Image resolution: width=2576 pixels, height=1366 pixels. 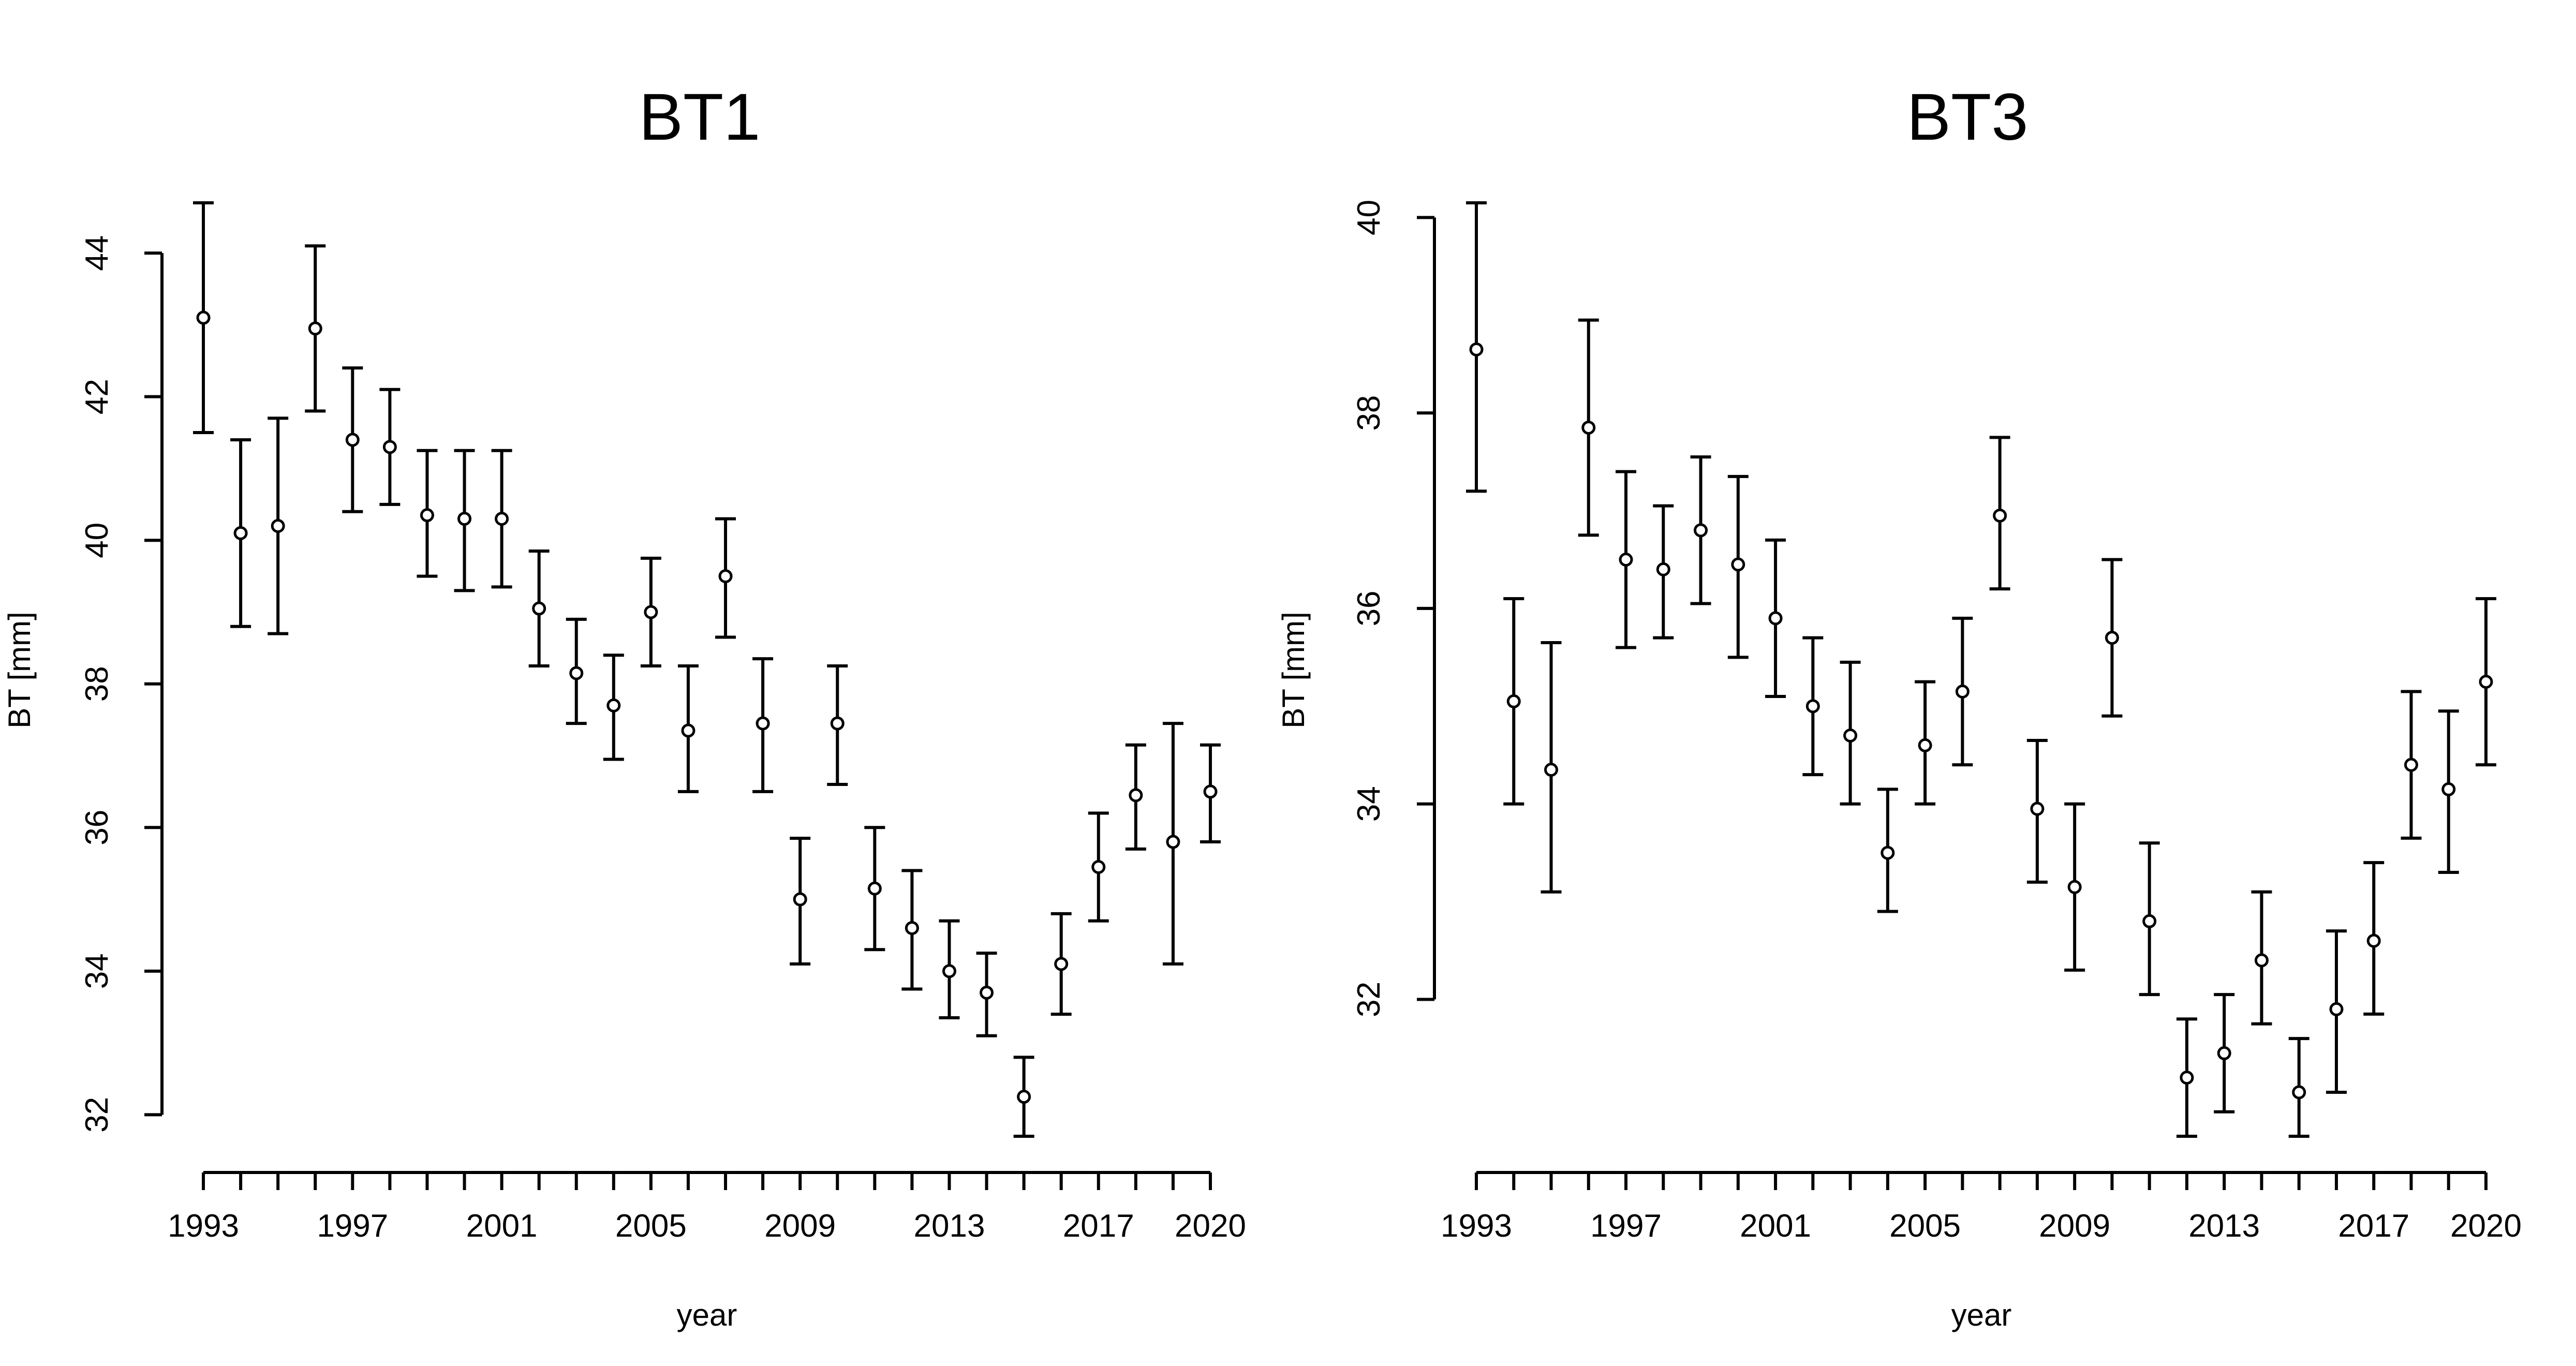 I want to click on x-tick-label: 1993, so click(x=1476, y=1226).